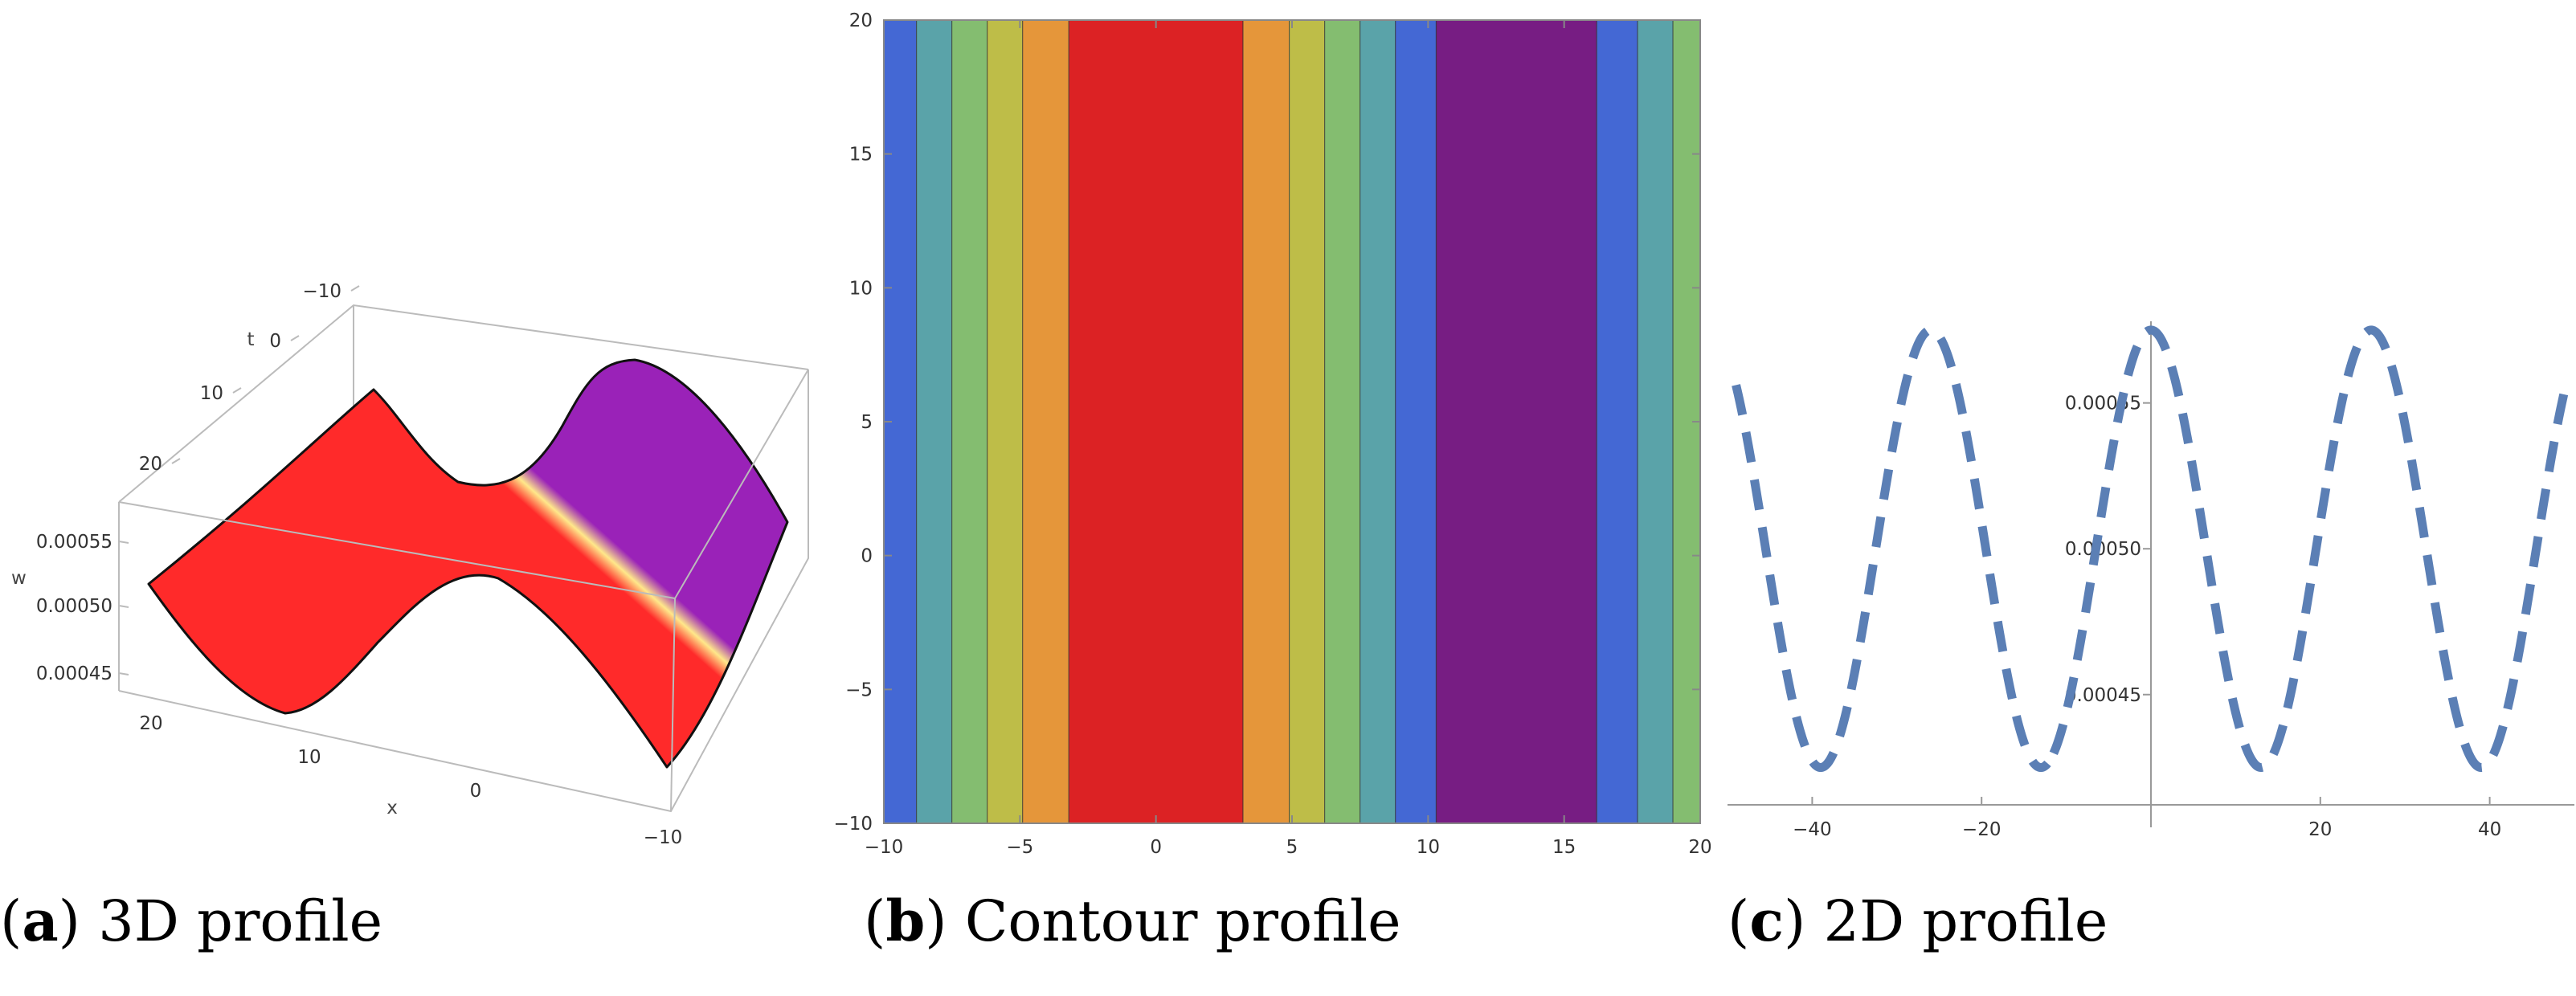 This screenshot has height=996, width=2576. Describe the element at coordinates (853, 824) in the screenshot. I see `contour-y-tick-label: −10` at that location.